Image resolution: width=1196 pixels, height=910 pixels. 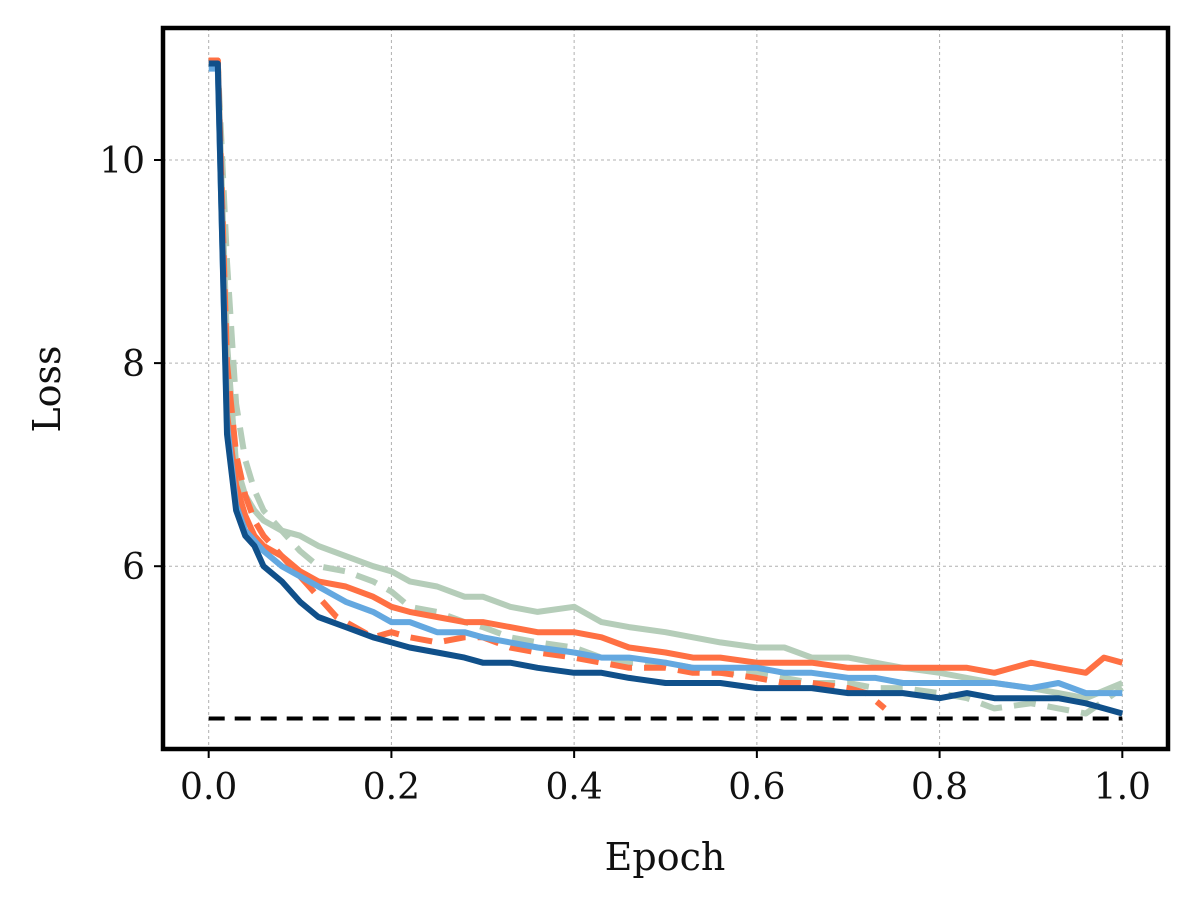 What do you see at coordinates (122, 161) in the screenshot?
I see `y-tick-label: 10` at bounding box center [122, 161].